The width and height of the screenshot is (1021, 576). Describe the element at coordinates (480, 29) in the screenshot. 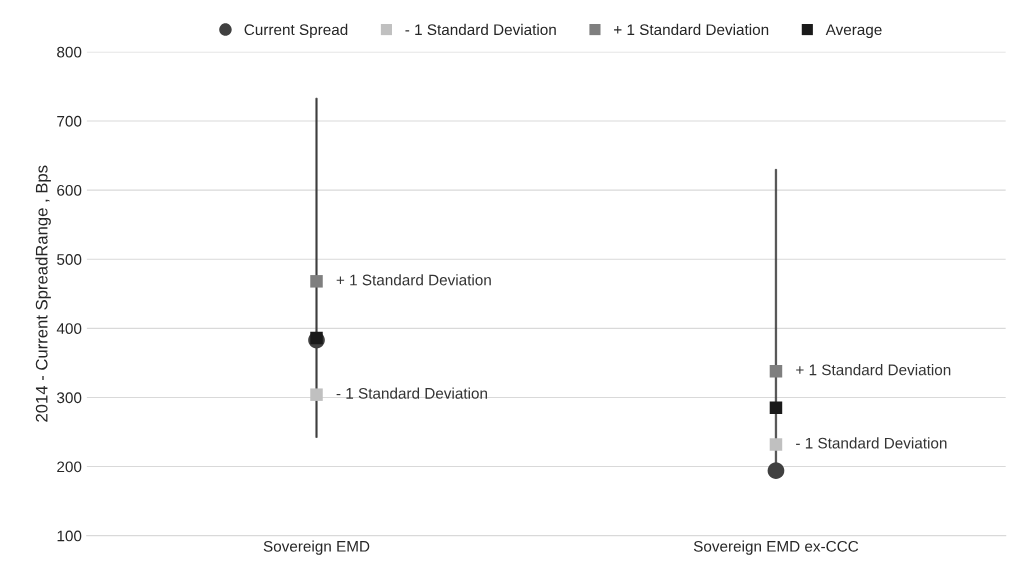

I see `legend-label: - 1 Standard Deviation` at that location.